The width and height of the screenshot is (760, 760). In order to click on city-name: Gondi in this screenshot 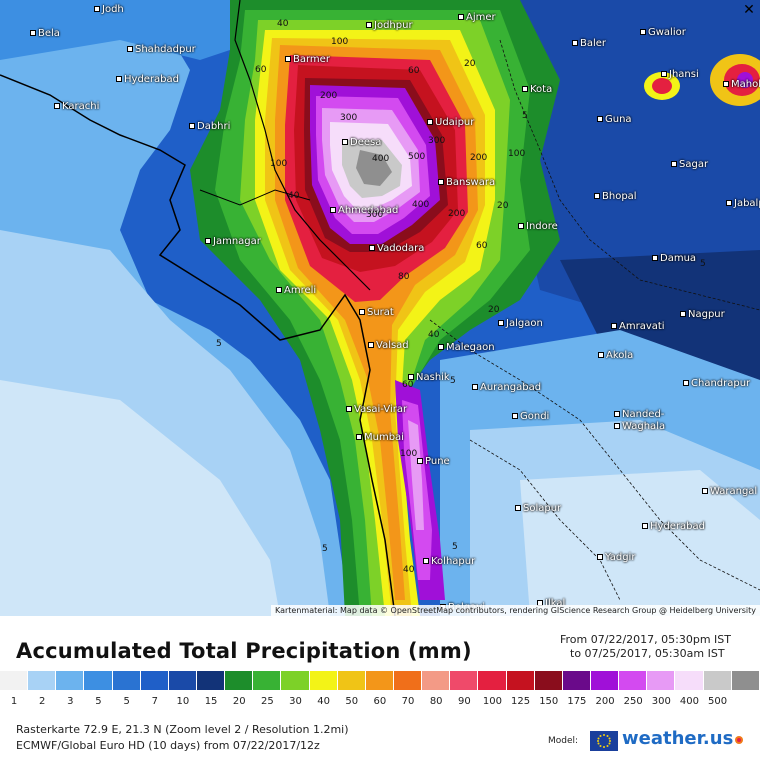, I will do `click(535, 416)`.